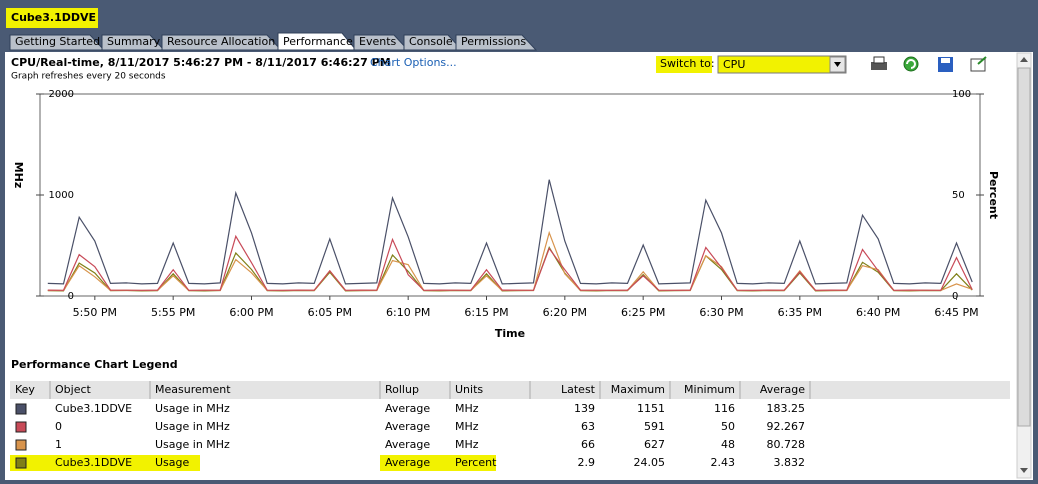 The width and height of the screenshot is (1038, 484). What do you see at coordinates (71, 296) in the screenshot?
I see `y-tick-label: 0` at bounding box center [71, 296].